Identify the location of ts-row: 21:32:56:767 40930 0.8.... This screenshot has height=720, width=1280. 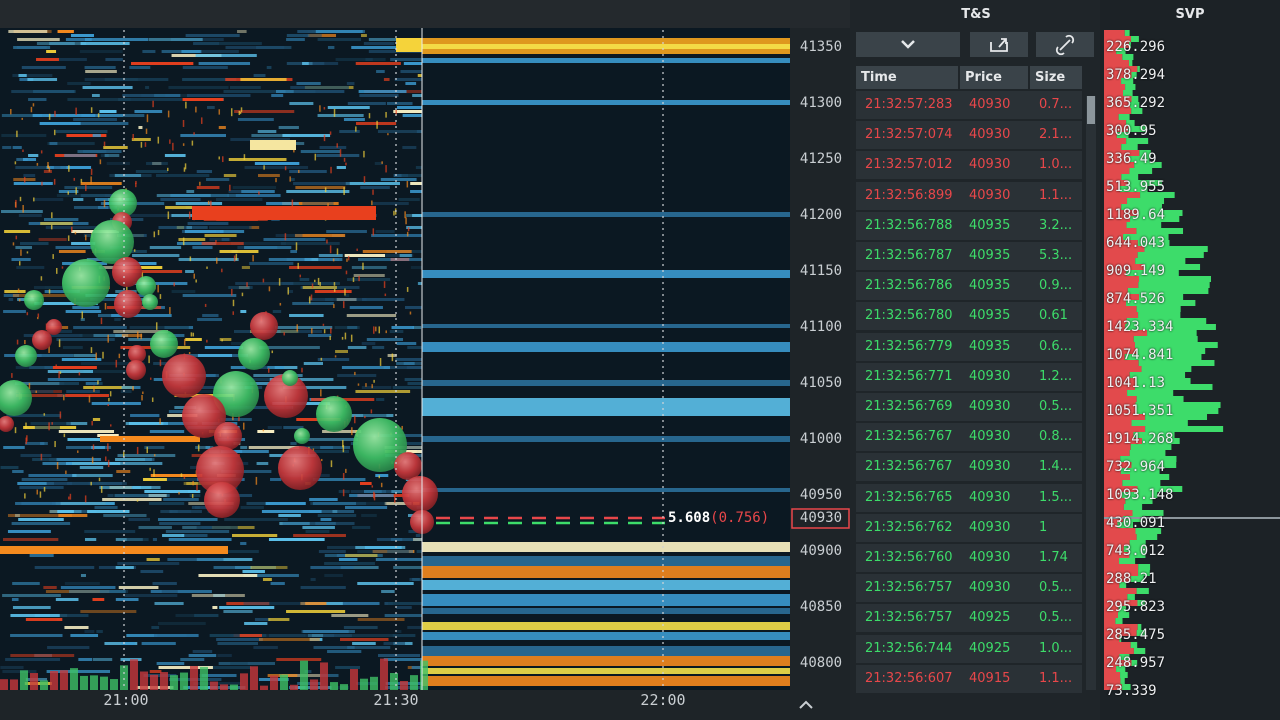
(969, 437).